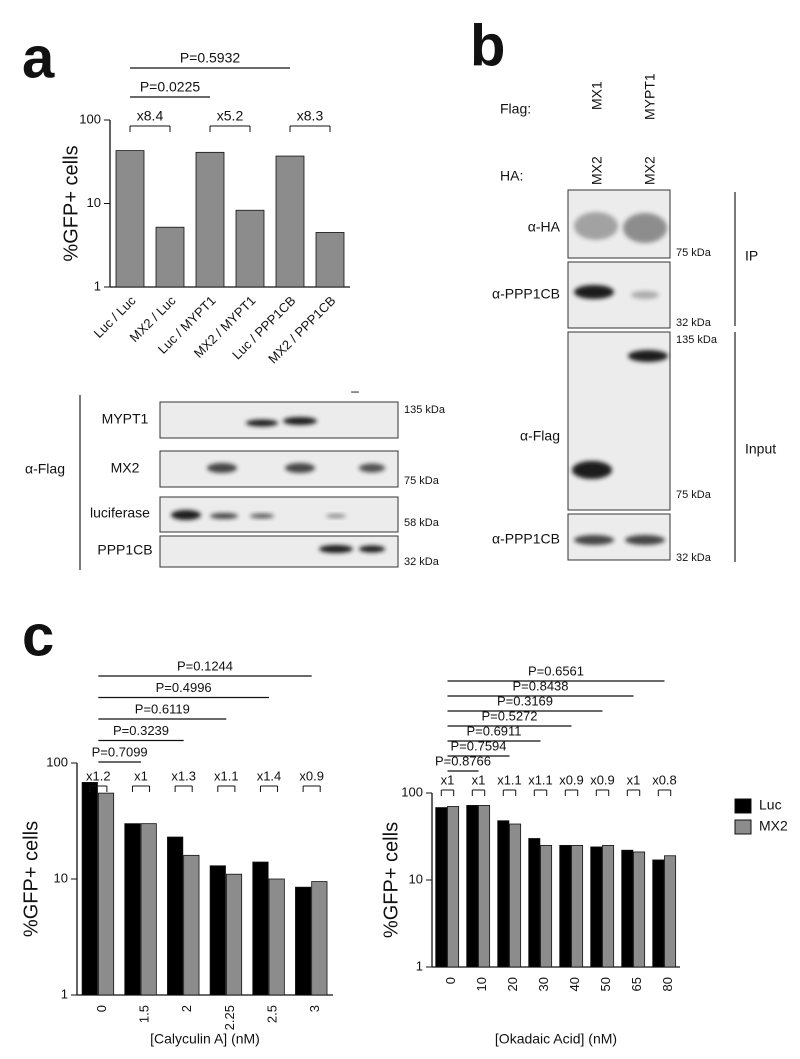 Image resolution: width=800 pixels, height=1059 pixels. What do you see at coordinates (667, 984) in the screenshot?
I see `x-tick-label: 80` at bounding box center [667, 984].